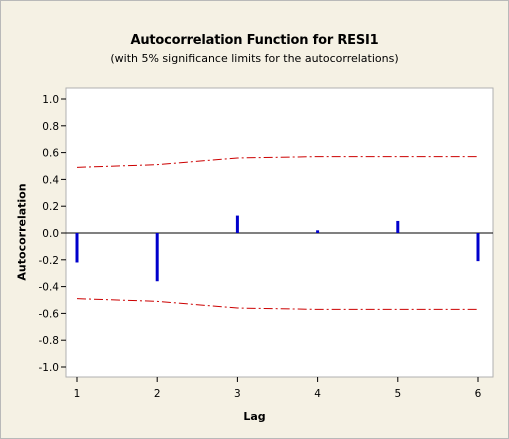  I want to click on y-tick-label: 0.4, so click(50, 180).